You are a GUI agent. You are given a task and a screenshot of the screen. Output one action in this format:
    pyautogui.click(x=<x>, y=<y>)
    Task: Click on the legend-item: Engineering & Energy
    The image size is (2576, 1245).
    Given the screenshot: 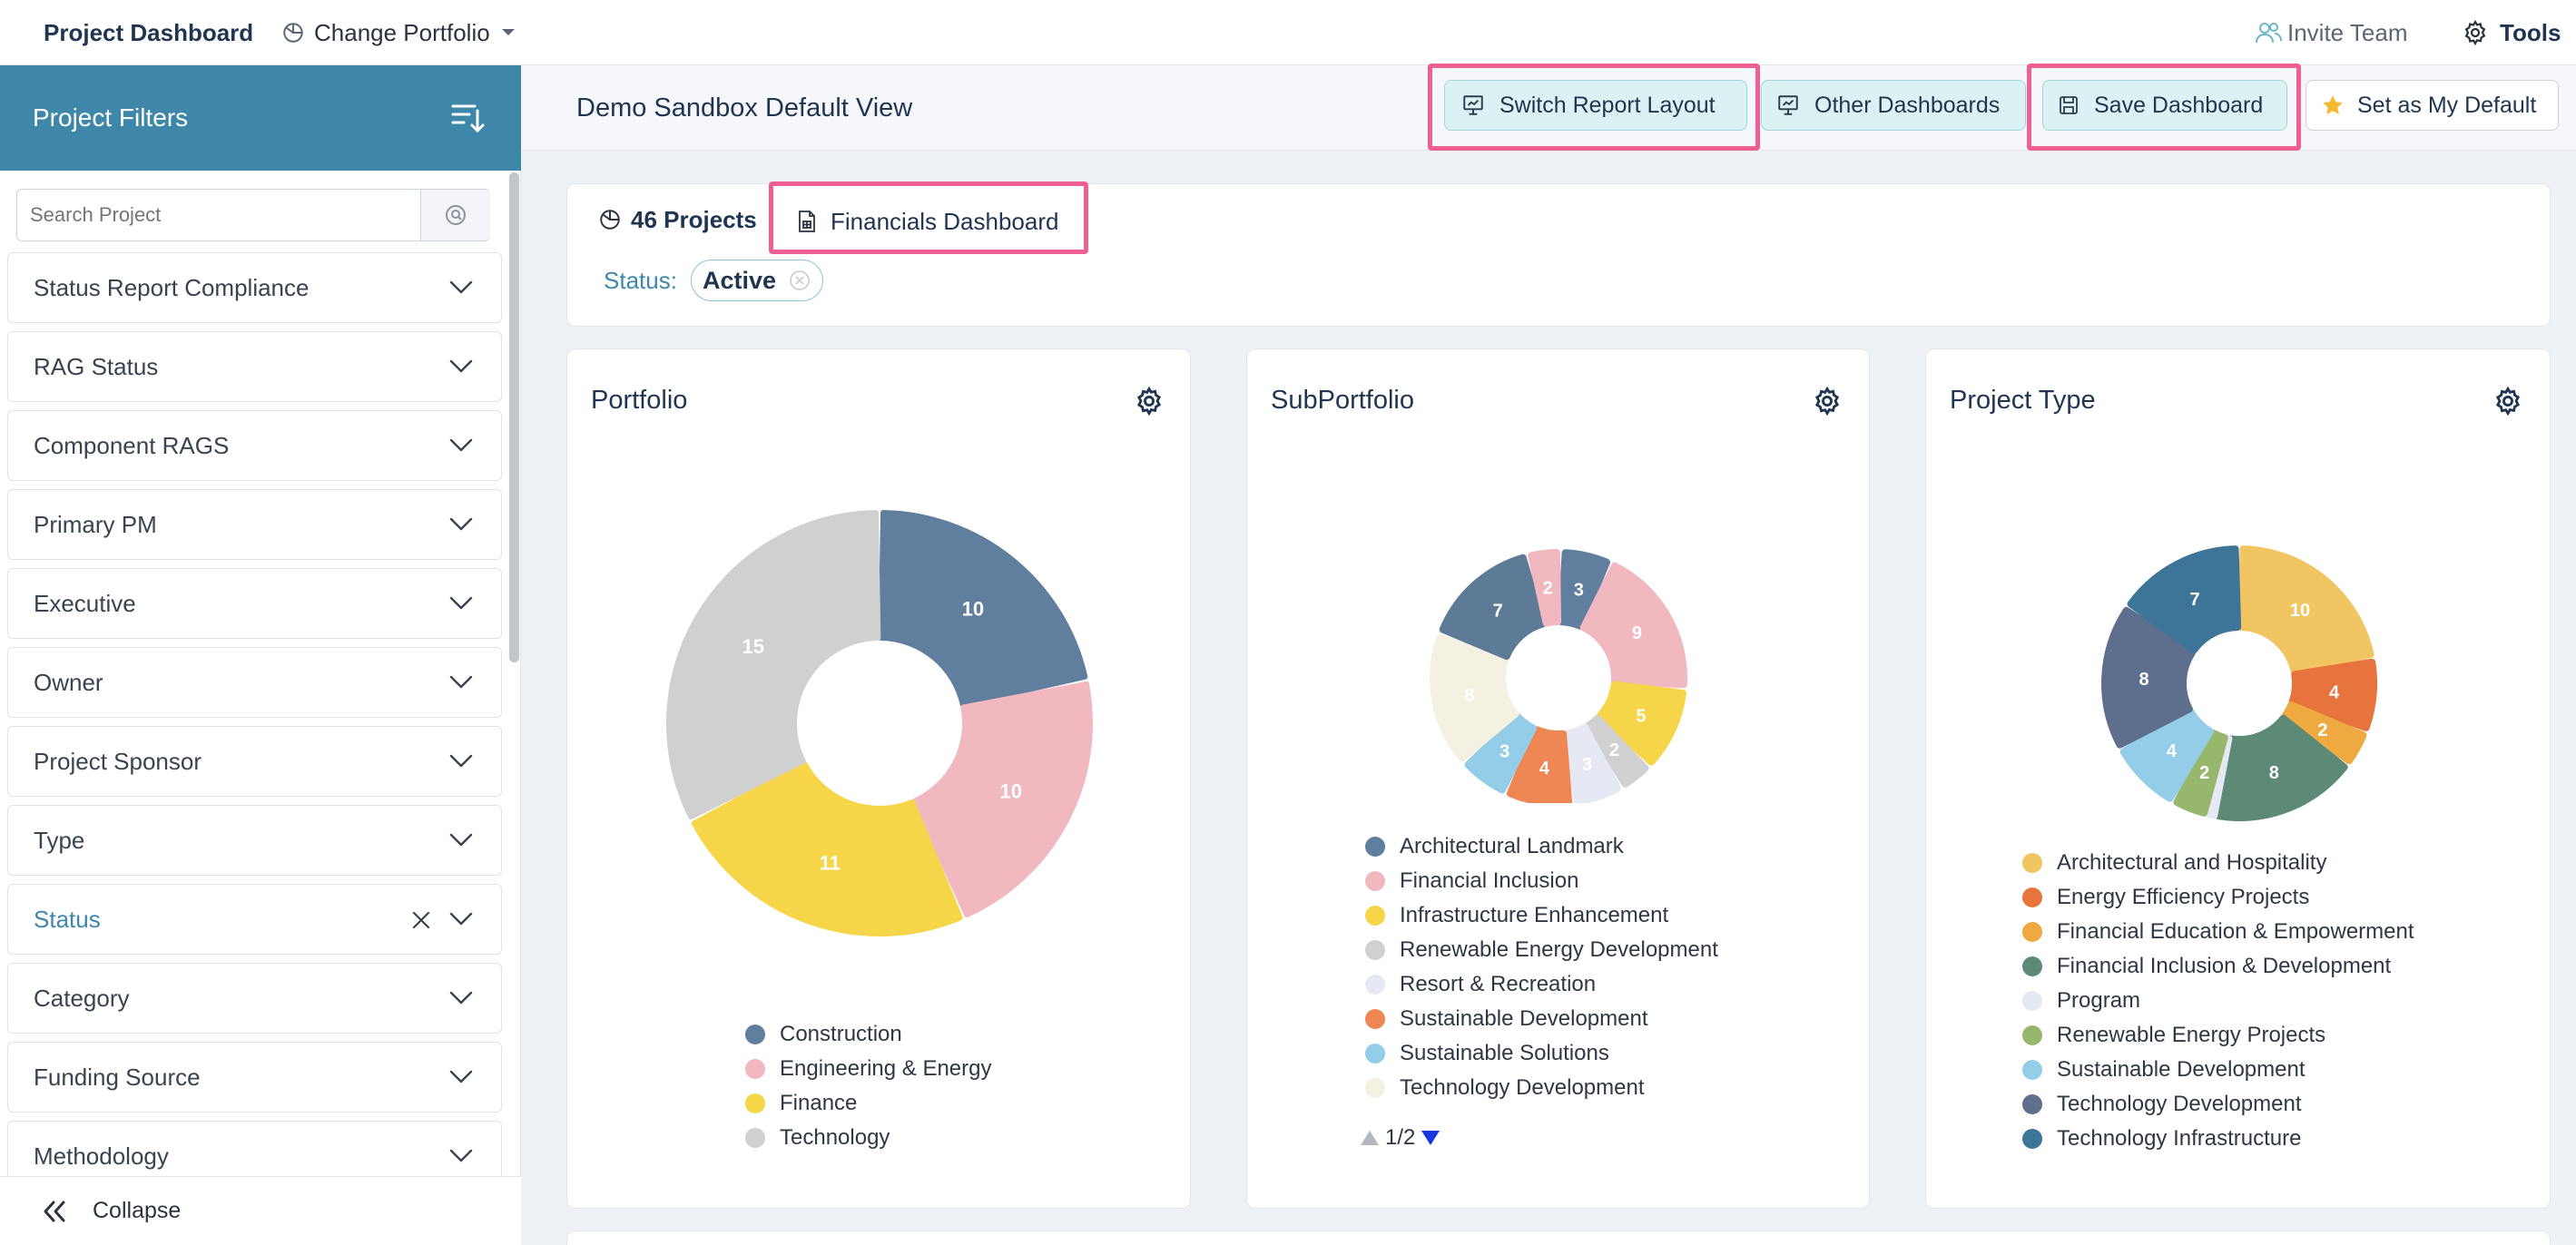 What is the action you would take?
    pyautogui.click(x=868, y=1069)
    